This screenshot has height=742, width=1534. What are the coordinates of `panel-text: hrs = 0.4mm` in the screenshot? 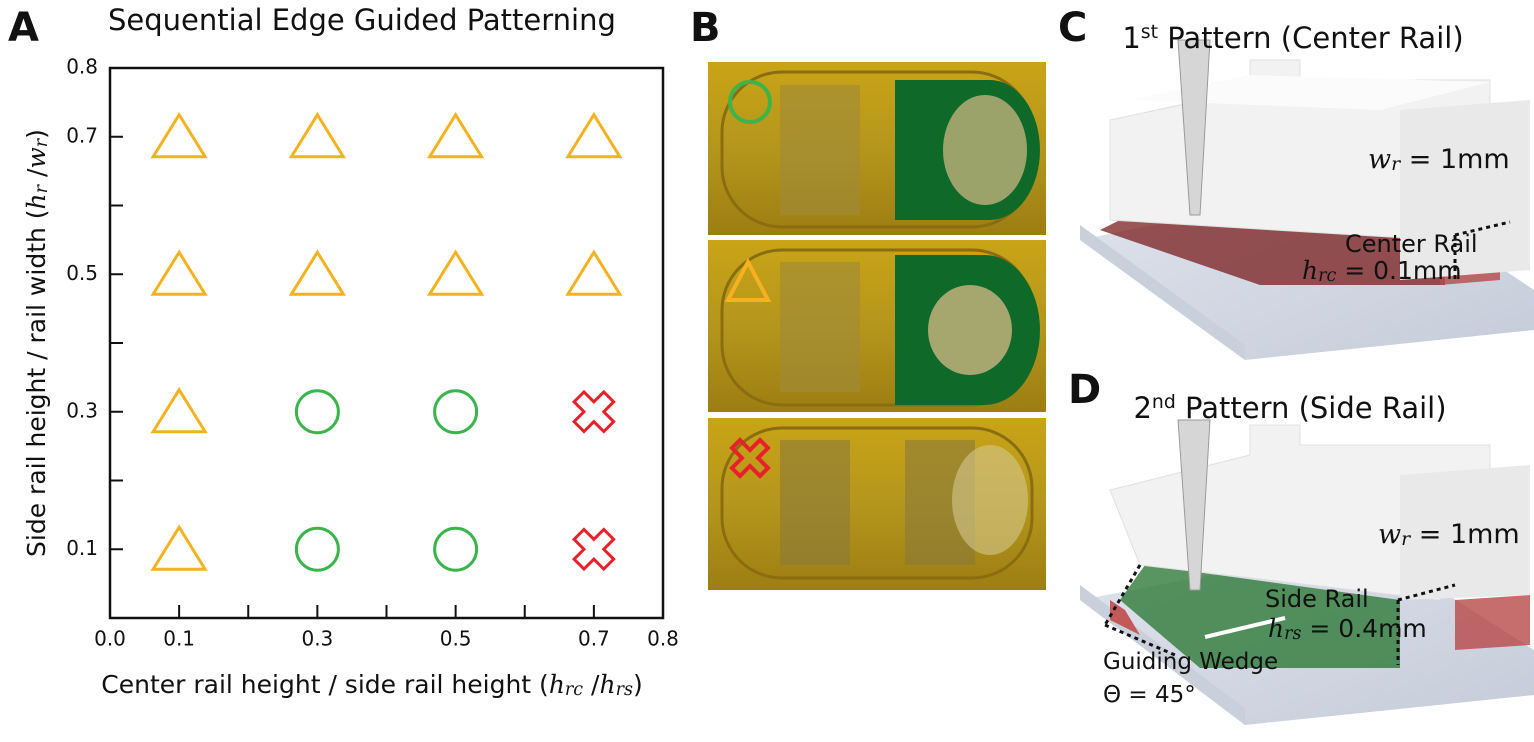 It's located at (1347, 629).